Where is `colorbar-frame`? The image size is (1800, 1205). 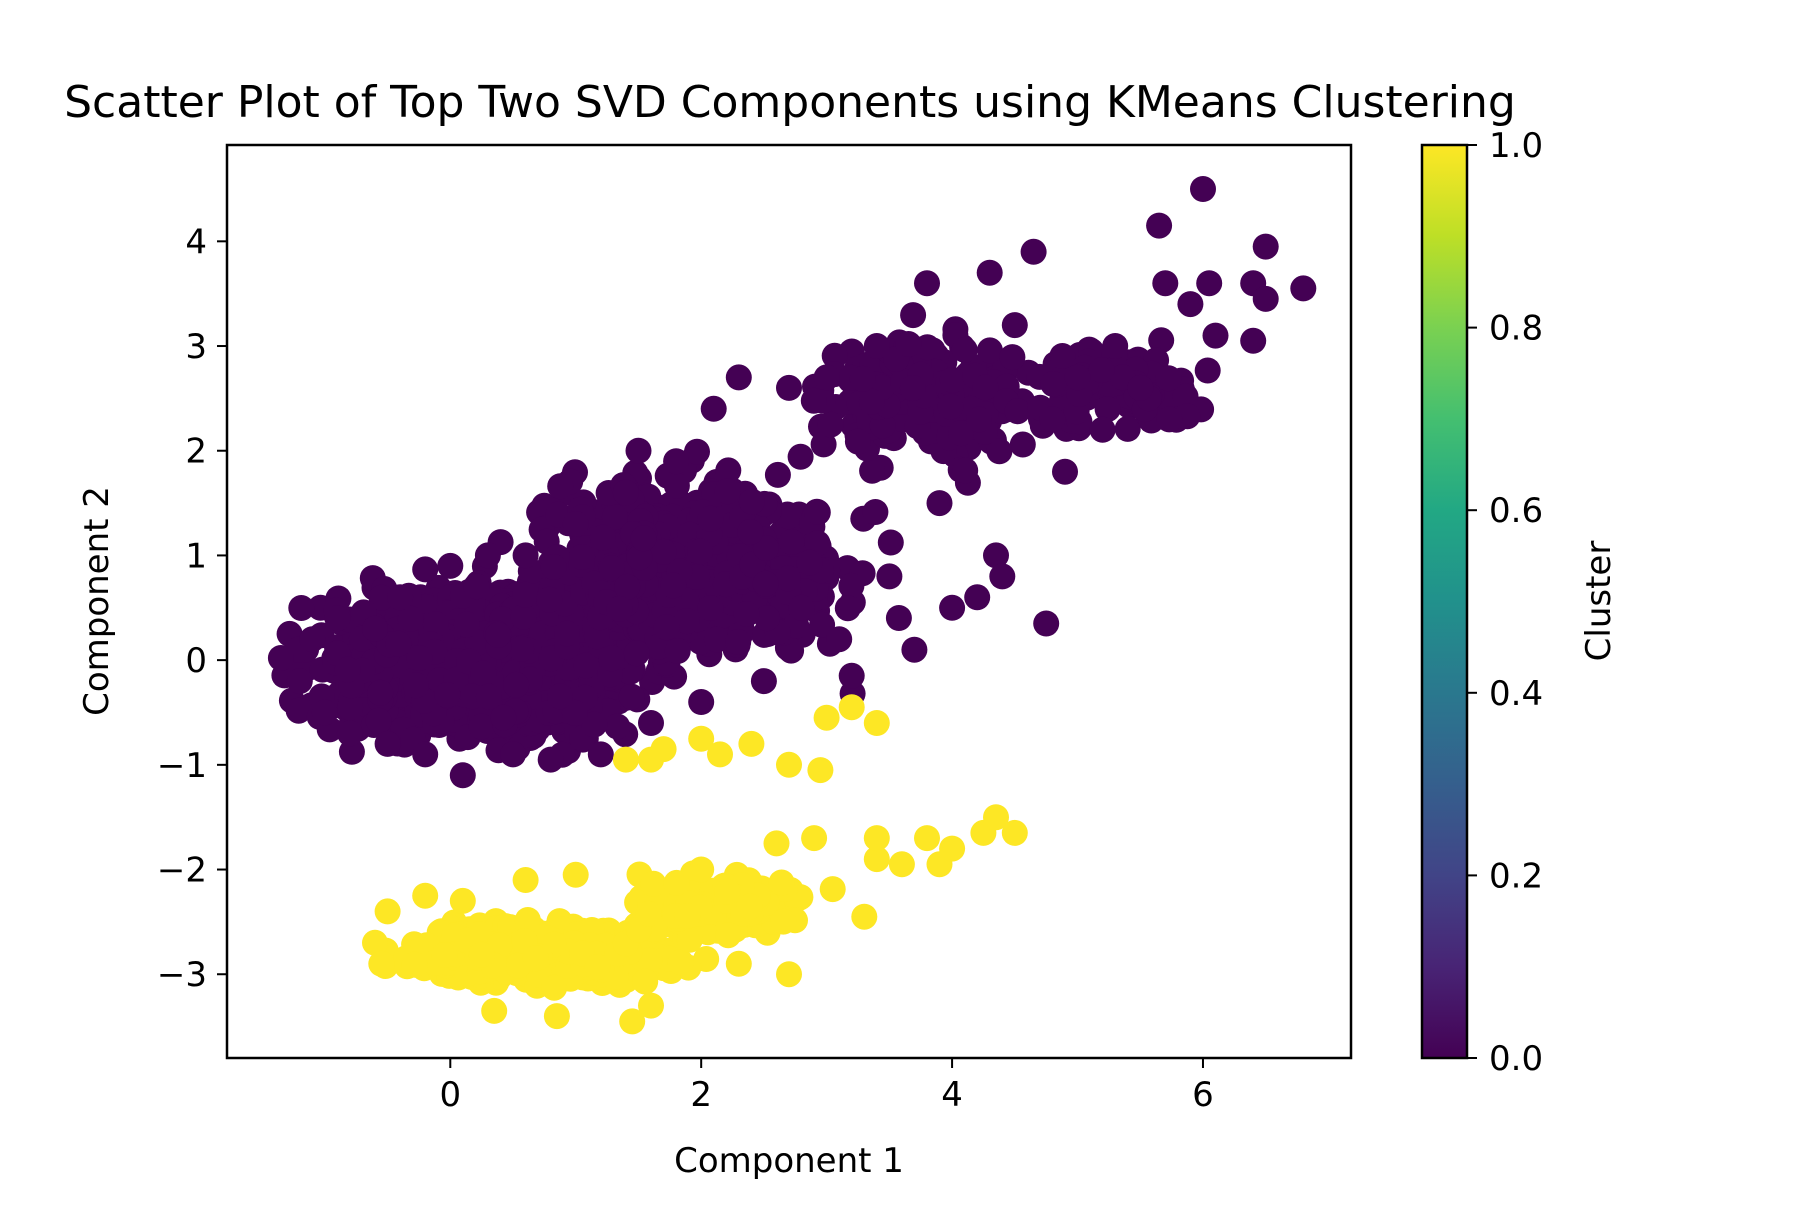
colorbar-frame is located at coordinates (1444, 601).